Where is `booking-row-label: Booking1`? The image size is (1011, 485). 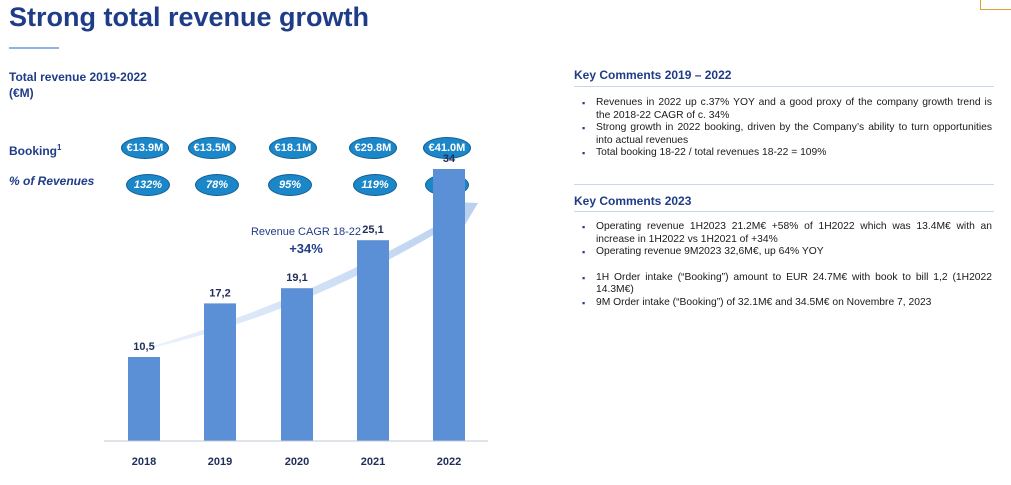
booking-row-label: Booking1 is located at coordinates (35, 150).